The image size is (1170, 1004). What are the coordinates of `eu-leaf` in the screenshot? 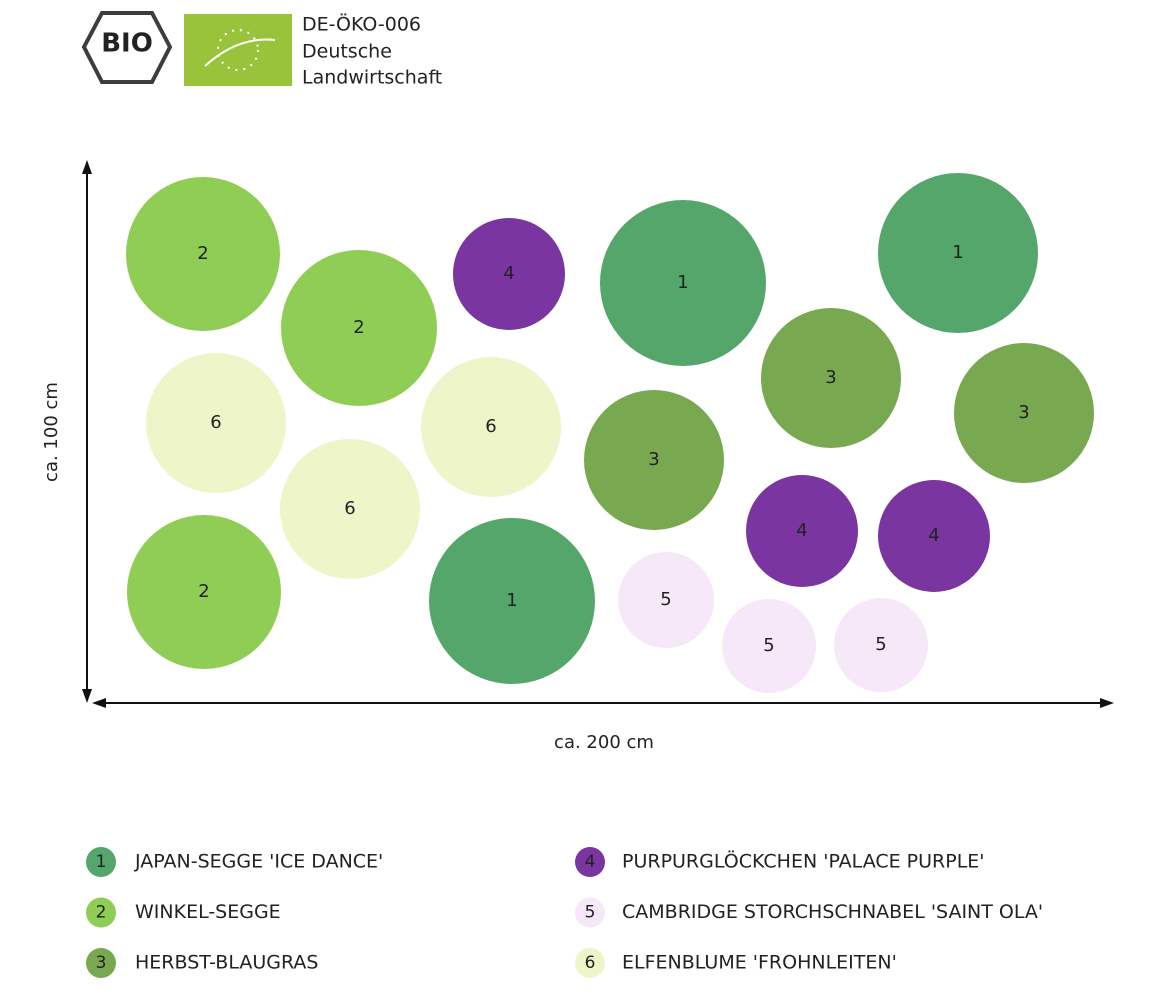 It's located at (240, 52).